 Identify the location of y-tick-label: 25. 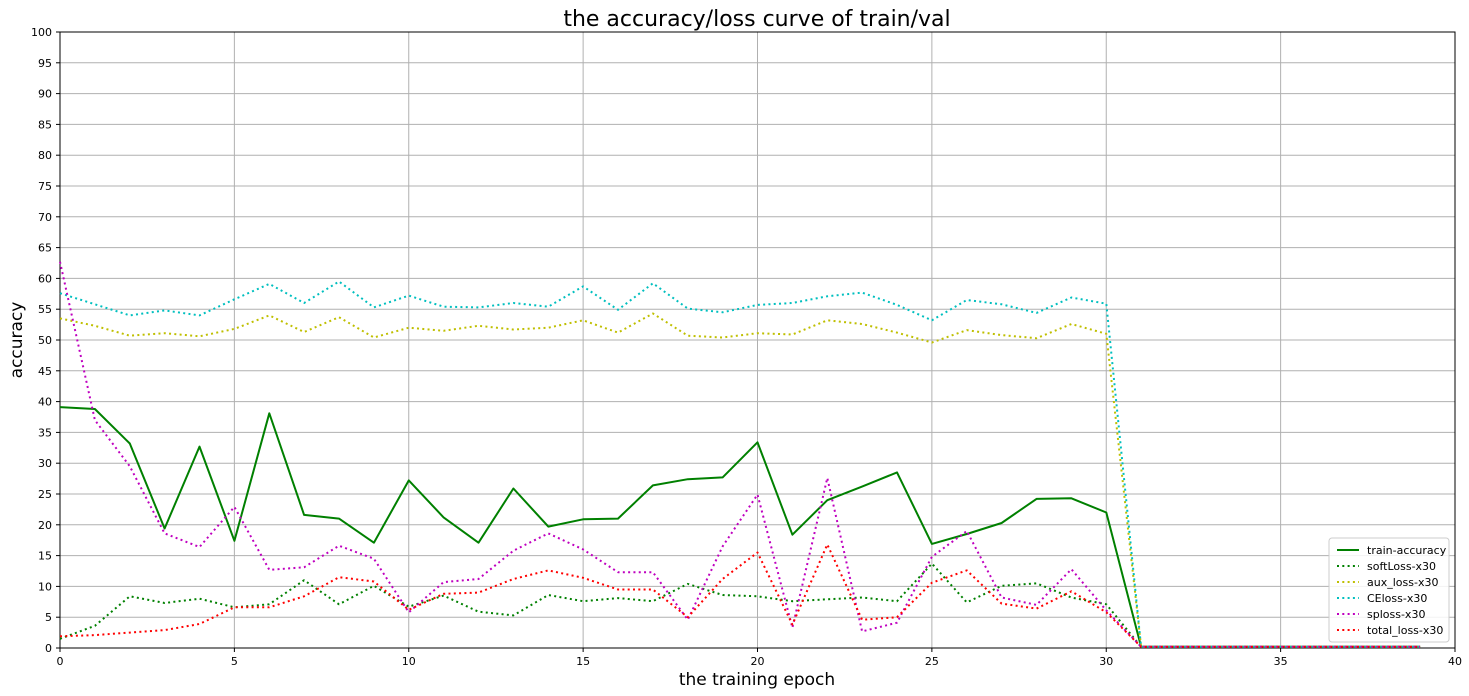
(45, 494).